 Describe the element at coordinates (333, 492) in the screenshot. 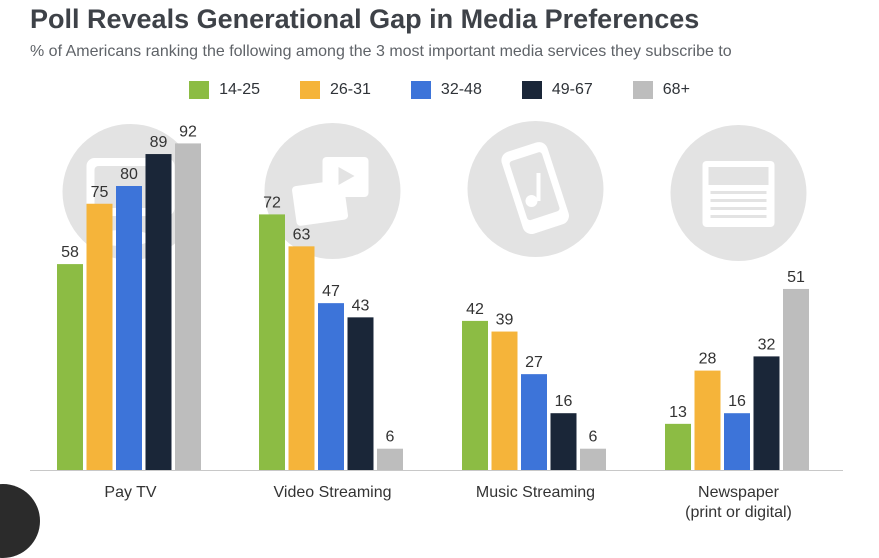

I see `category-label: Video Streaming` at that location.